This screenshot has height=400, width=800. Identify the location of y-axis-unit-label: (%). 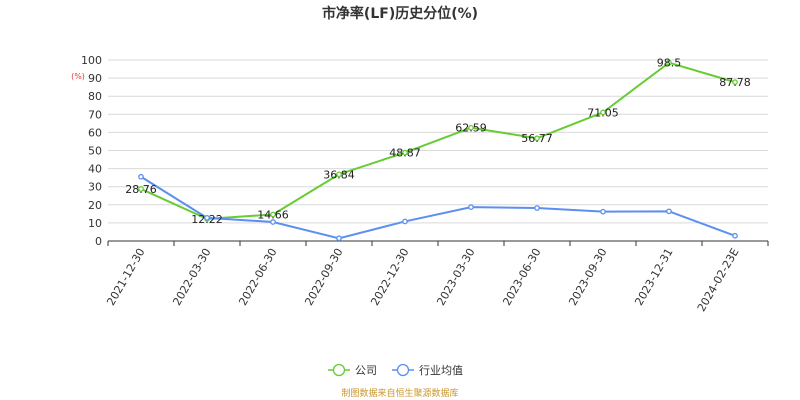
(78, 76).